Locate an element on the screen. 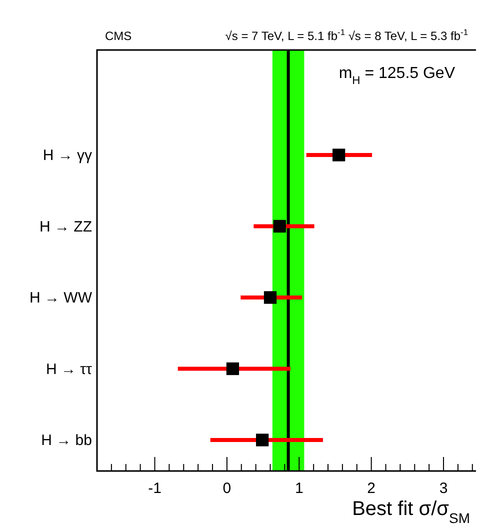 This screenshot has width=477, height=528. x-tick-label: 0 is located at coordinates (227, 488).